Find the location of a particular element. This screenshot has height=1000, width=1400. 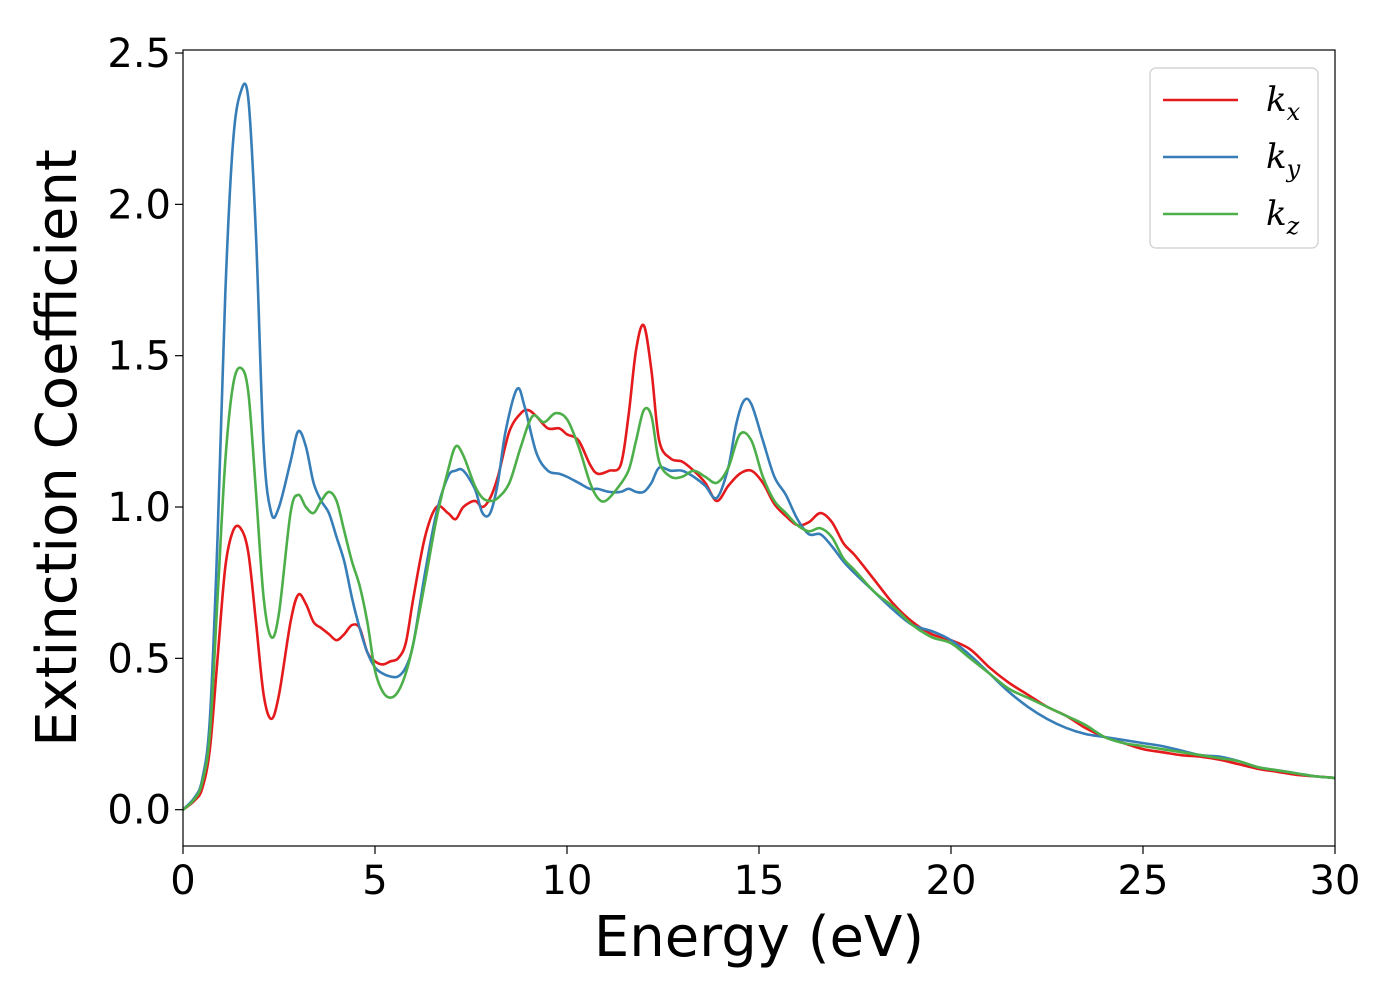

y-tick-label: 2.5 is located at coordinates (139, 54).